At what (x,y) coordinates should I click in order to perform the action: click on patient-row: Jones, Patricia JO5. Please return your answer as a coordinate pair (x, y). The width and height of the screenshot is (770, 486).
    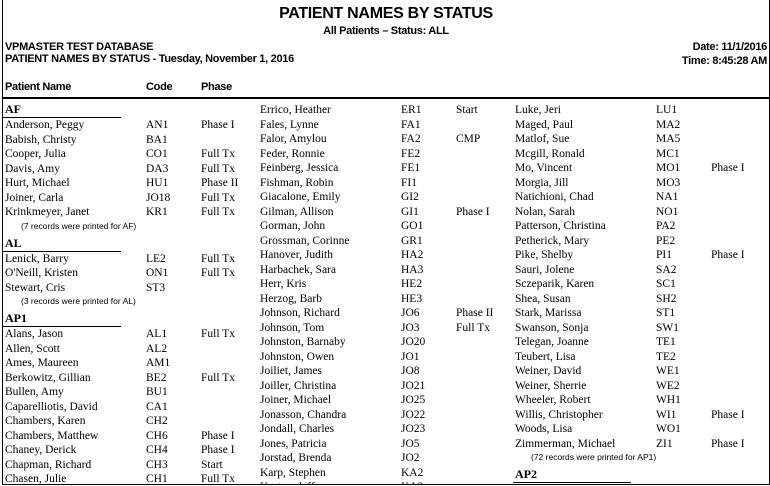
    Looking at the image, I should click on (385, 444).